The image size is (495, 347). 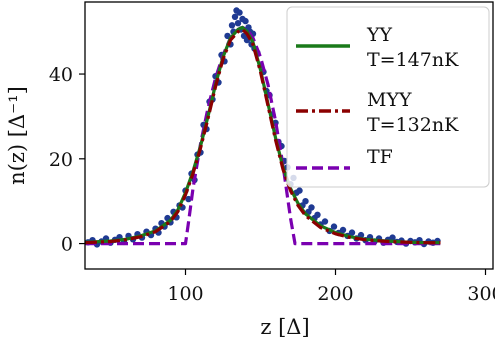 I want to click on legend-label: TF, so click(x=380, y=157).